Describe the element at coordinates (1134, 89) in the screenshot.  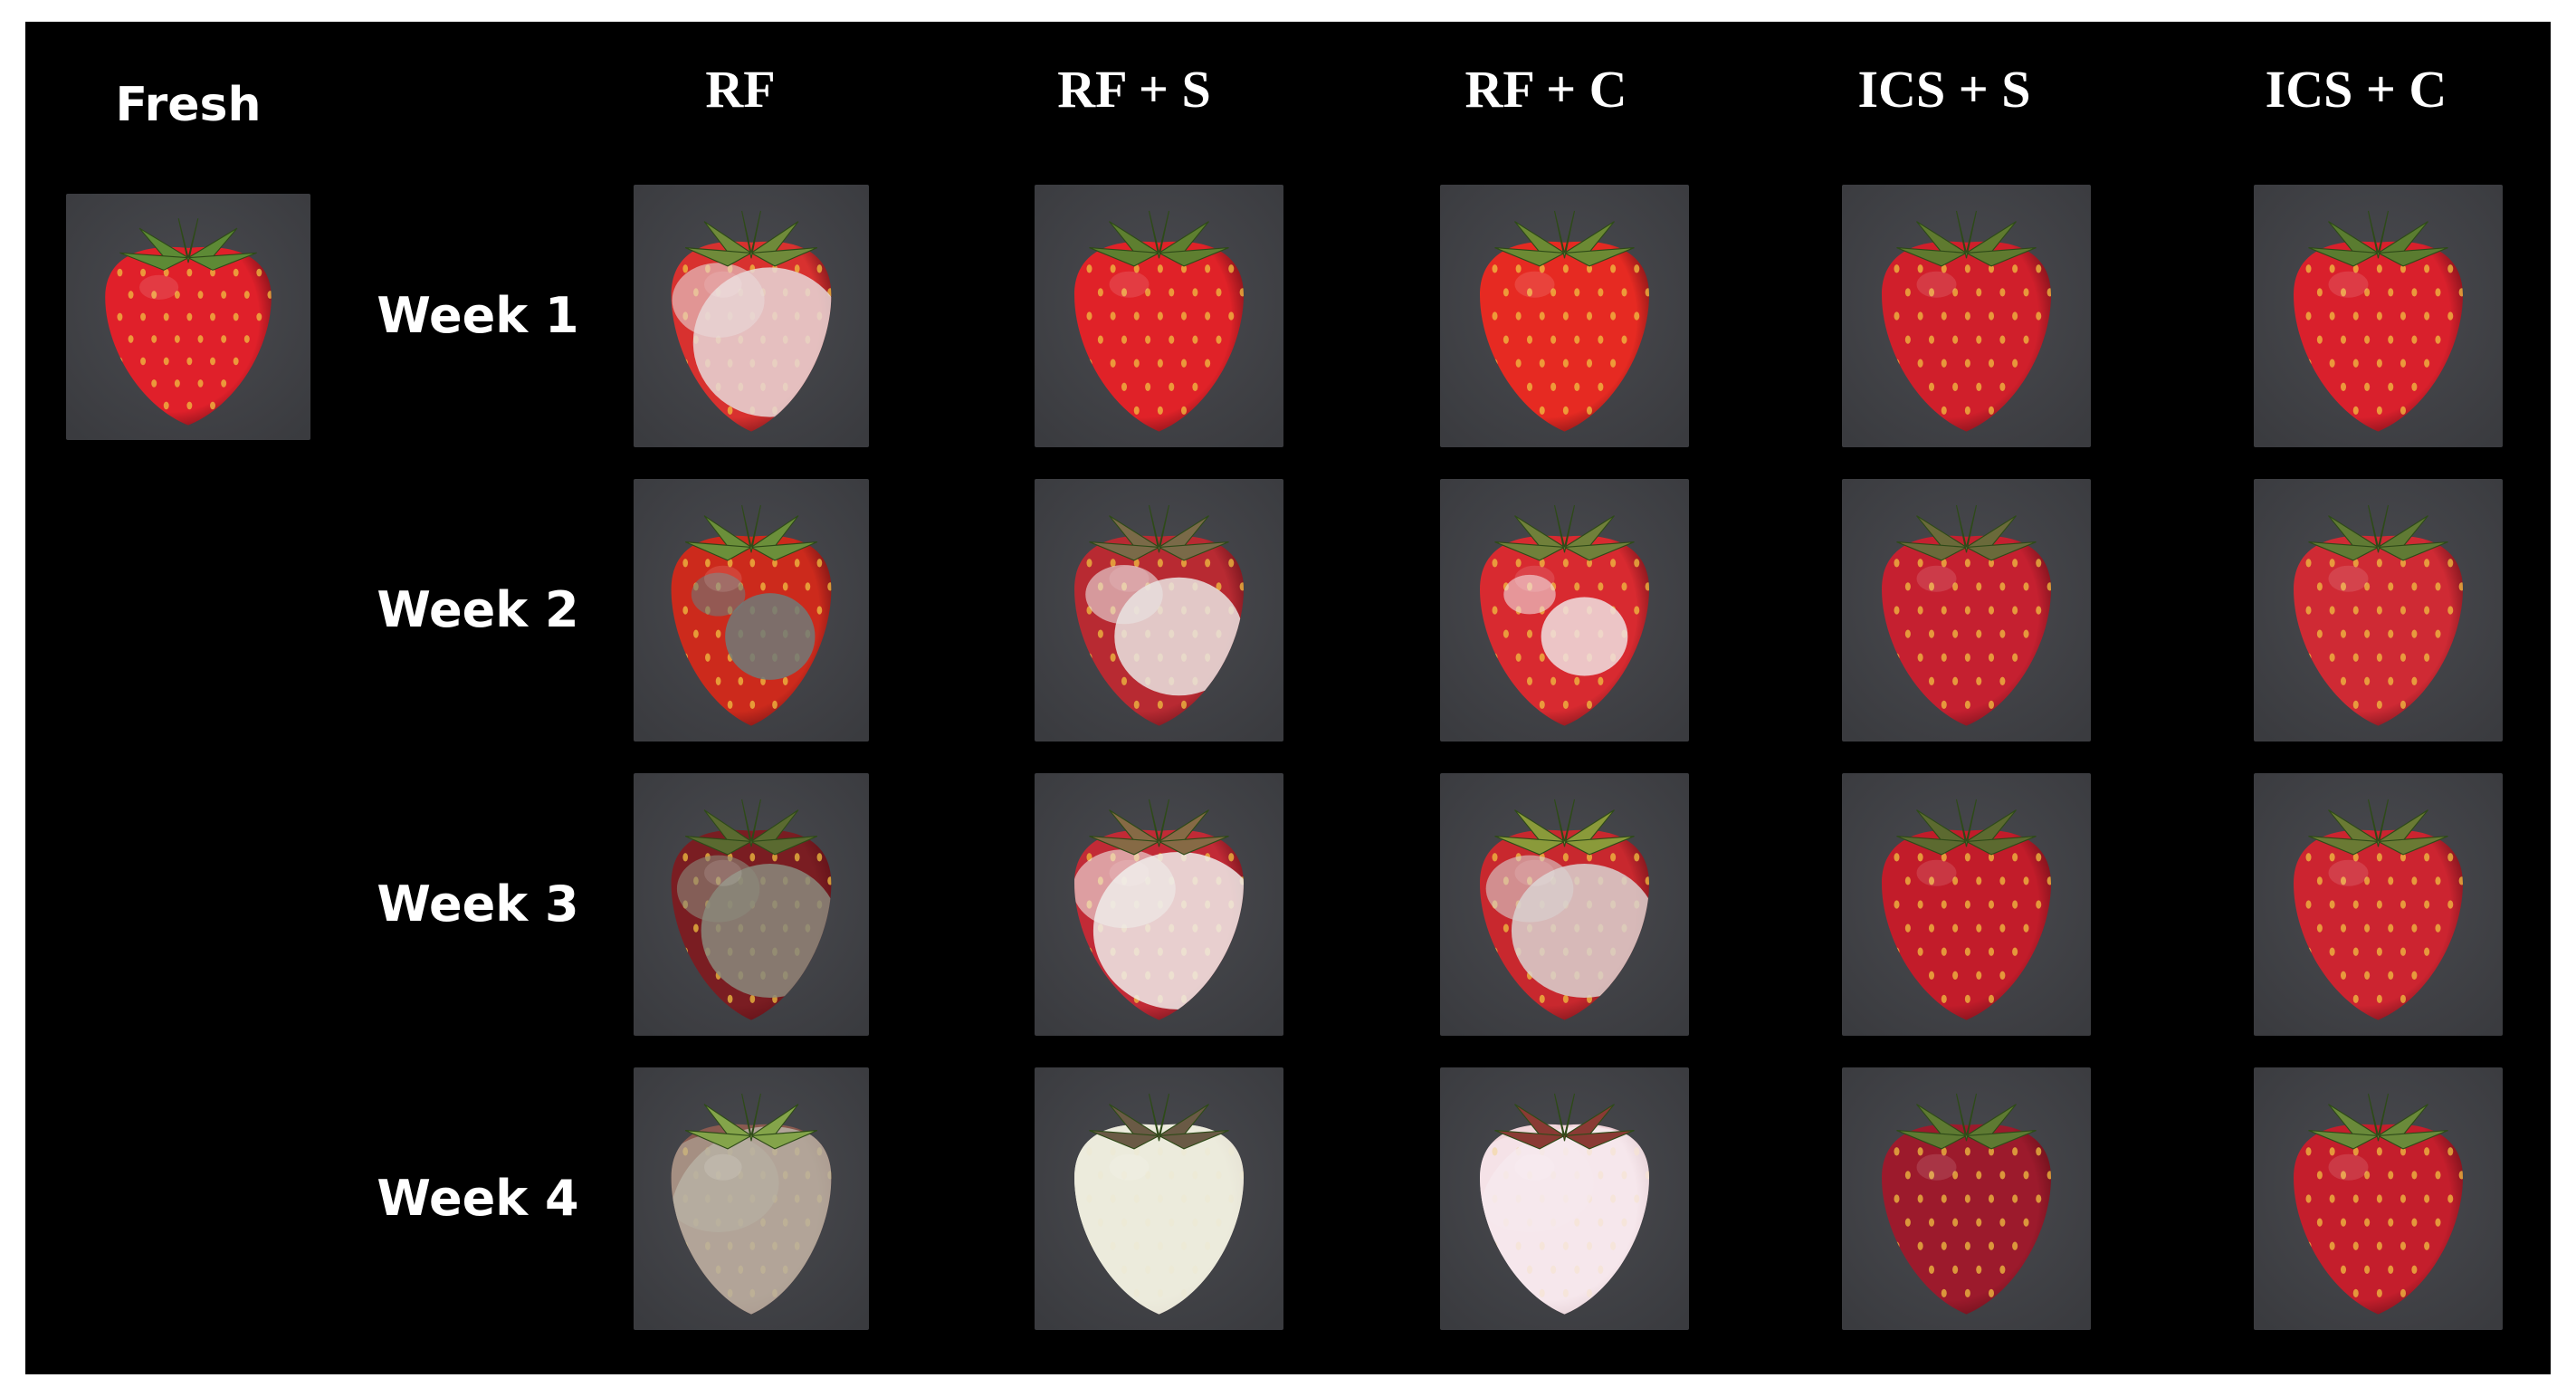
I see `column-header-rf-s: RF + S` at that location.